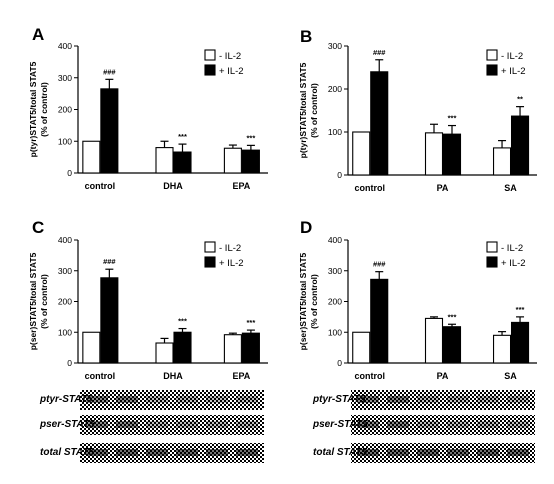 This screenshot has height=484, width=554. I want to click on panel-letter: B, so click(306, 36).